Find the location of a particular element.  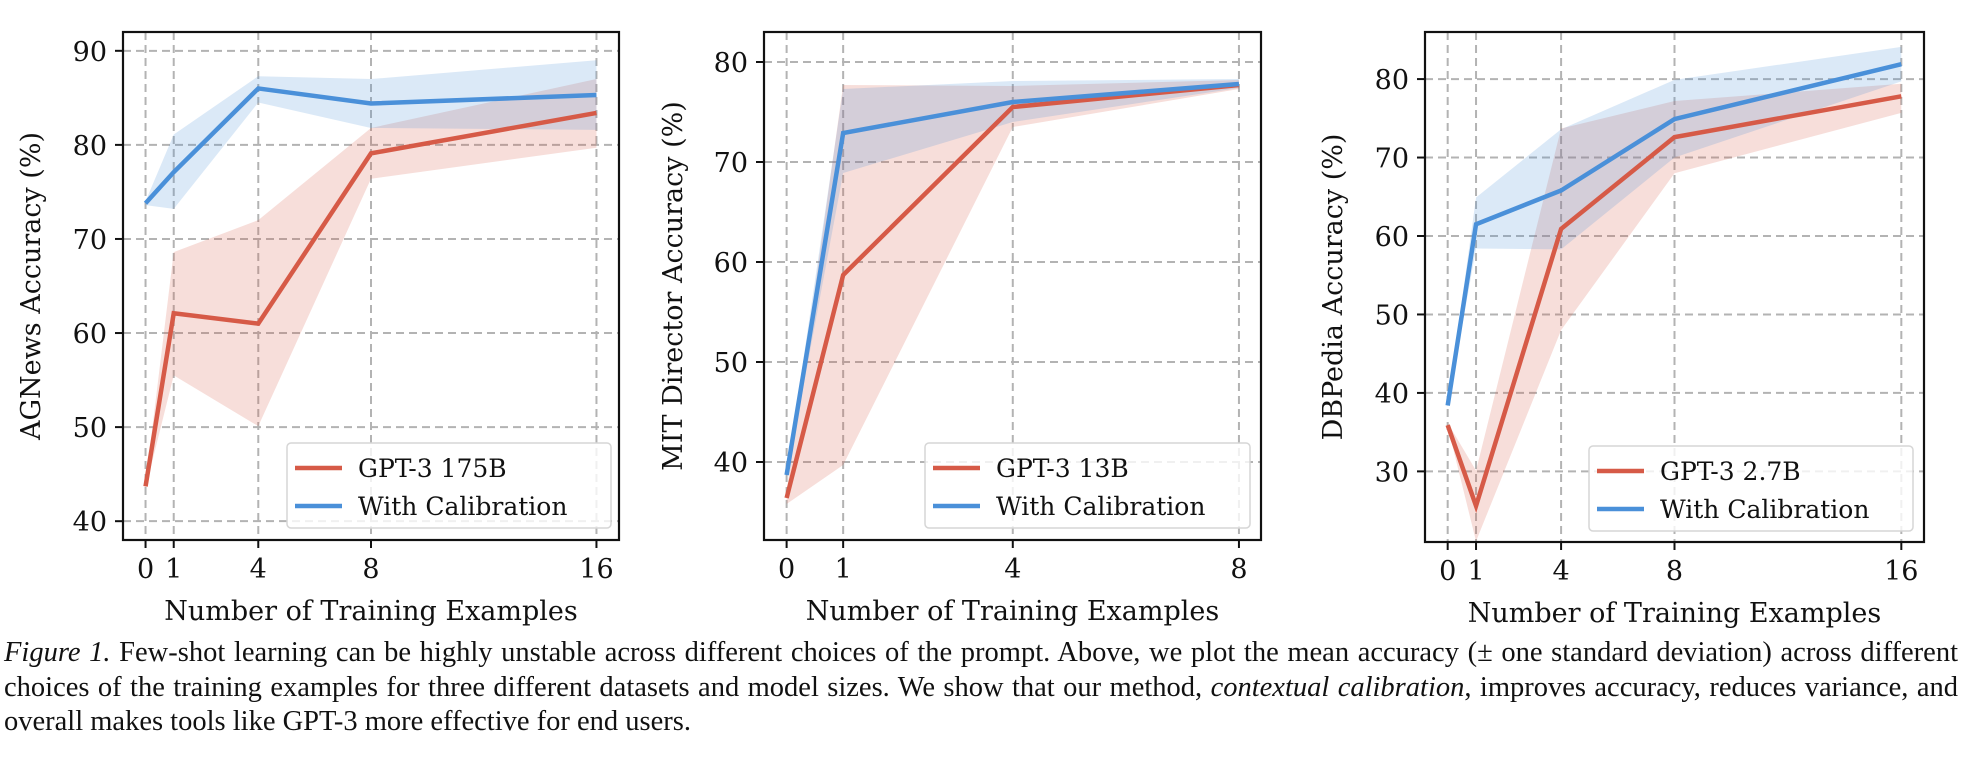

legend: GPT-3 175B With Calibration is located at coordinates (449, 485).